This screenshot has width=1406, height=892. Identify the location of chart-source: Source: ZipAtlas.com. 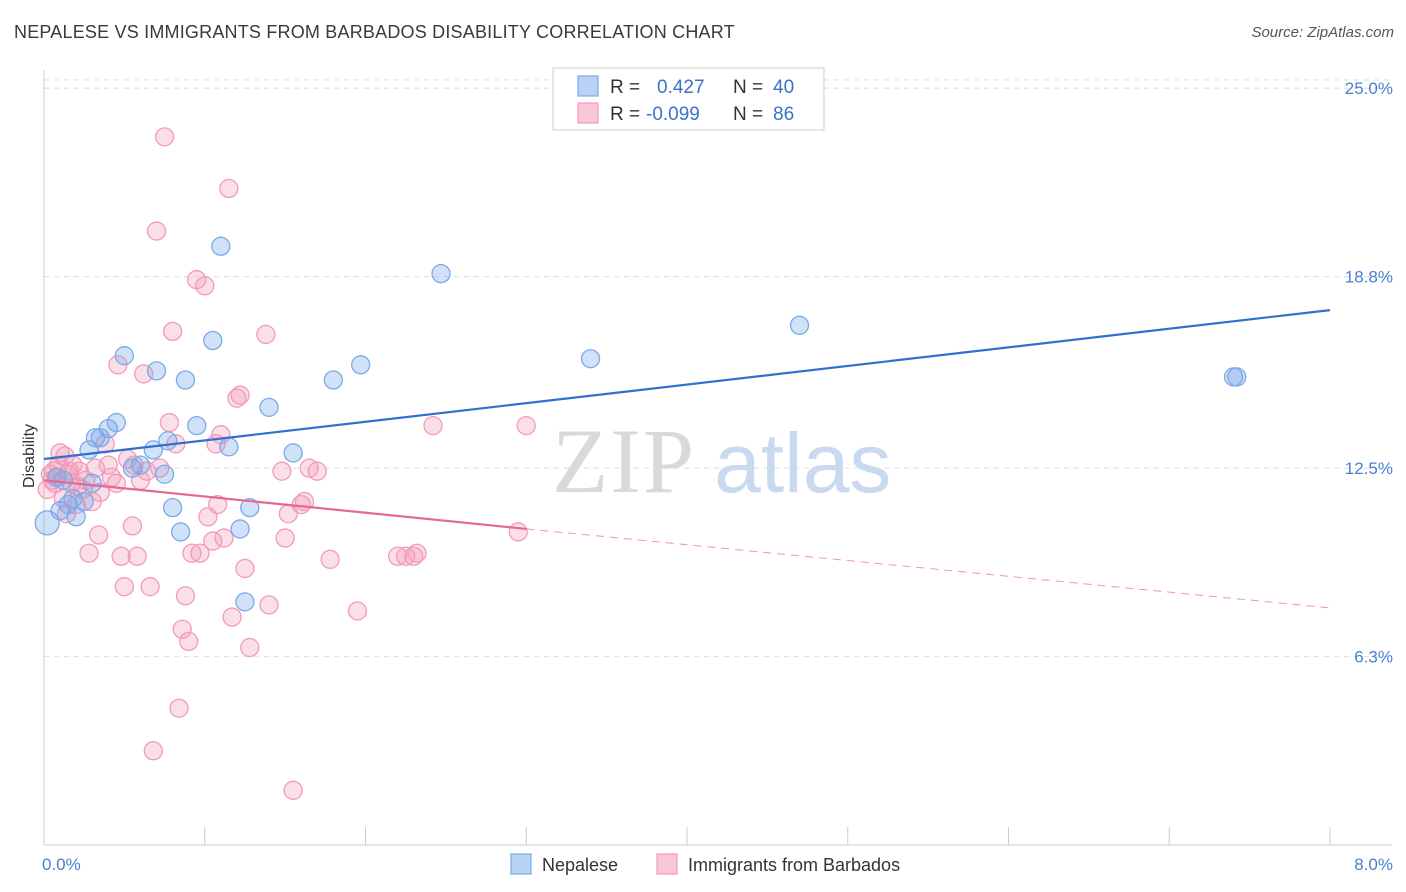
(1322, 32).